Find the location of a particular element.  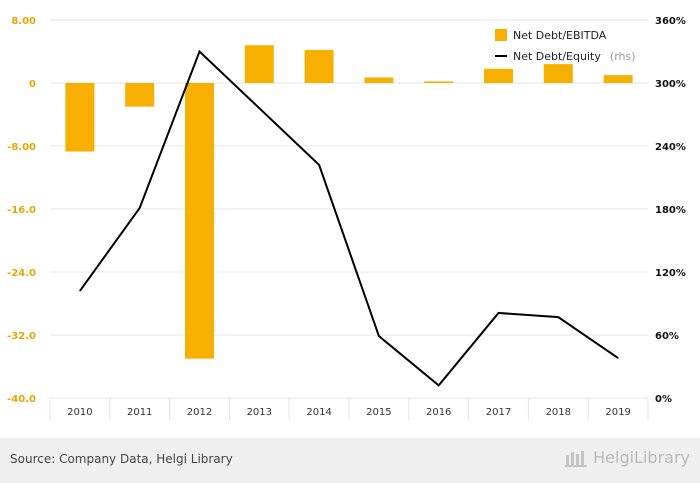

legend: Net Debt/EBITDA Net Debt/Equity (rhs) is located at coordinates (565, 46).